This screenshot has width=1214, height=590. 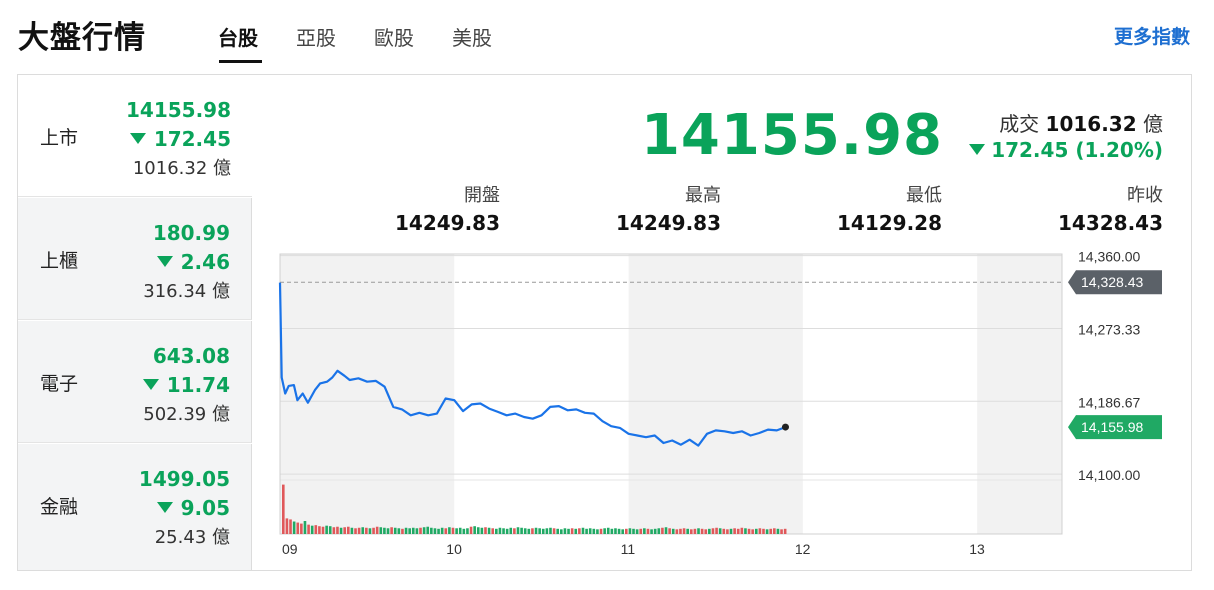 What do you see at coordinates (135, 382) in the screenshot?
I see `index-item-electronics: 電子 643.08 11.74 502.39 億` at bounding box center [135, 382].